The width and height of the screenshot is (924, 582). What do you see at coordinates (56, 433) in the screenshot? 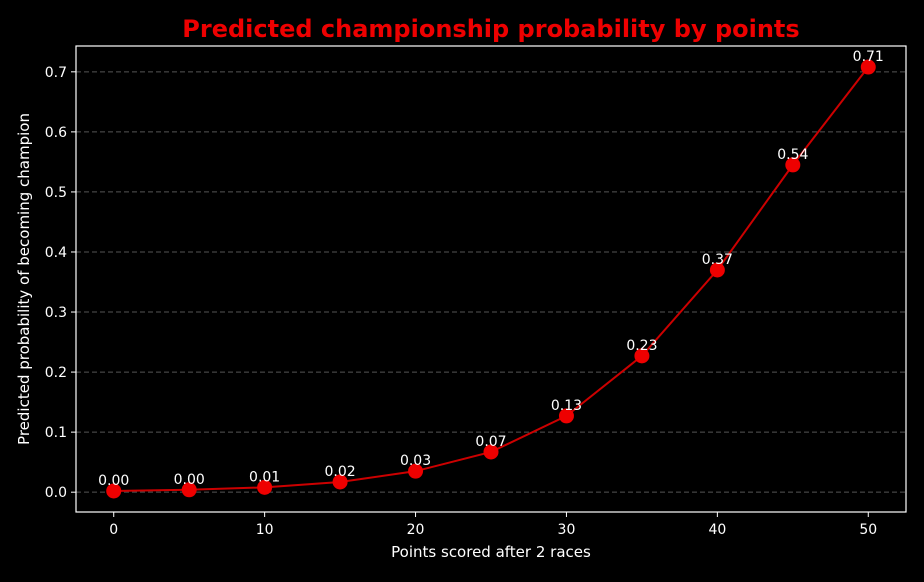
I see `y-tick-label: 0.1` at bounding box center [56, 433].